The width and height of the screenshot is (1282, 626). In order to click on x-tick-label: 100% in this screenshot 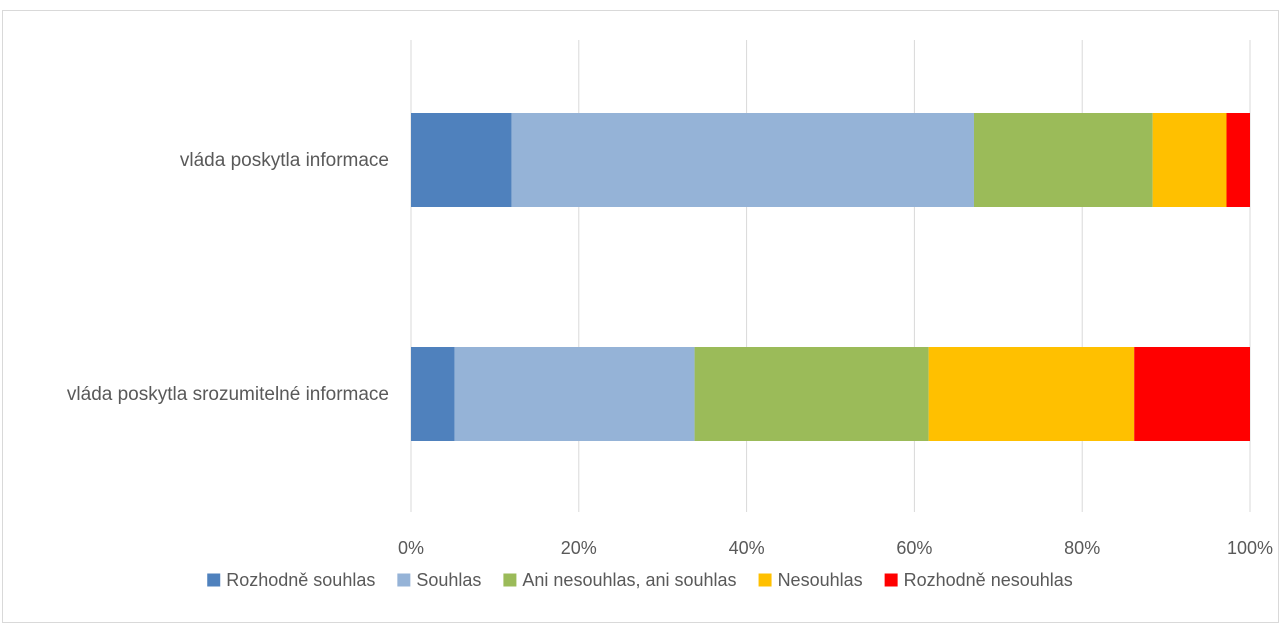, I will do `click(1250, 548)`.